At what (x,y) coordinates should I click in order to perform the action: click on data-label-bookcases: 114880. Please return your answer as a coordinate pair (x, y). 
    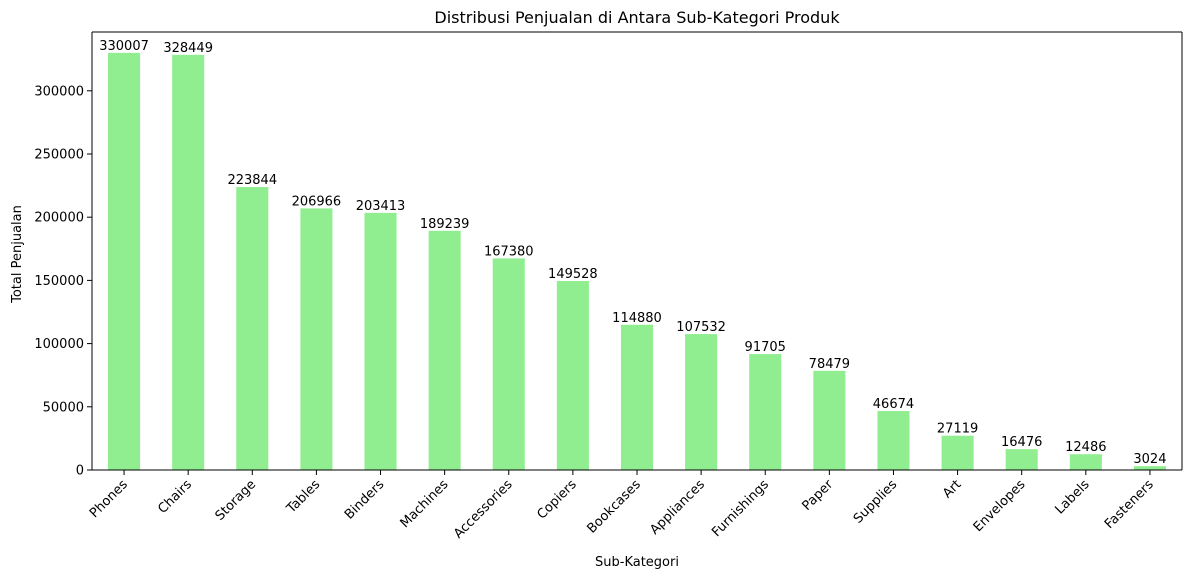
    Looking at the image, I should click on (637, 318).